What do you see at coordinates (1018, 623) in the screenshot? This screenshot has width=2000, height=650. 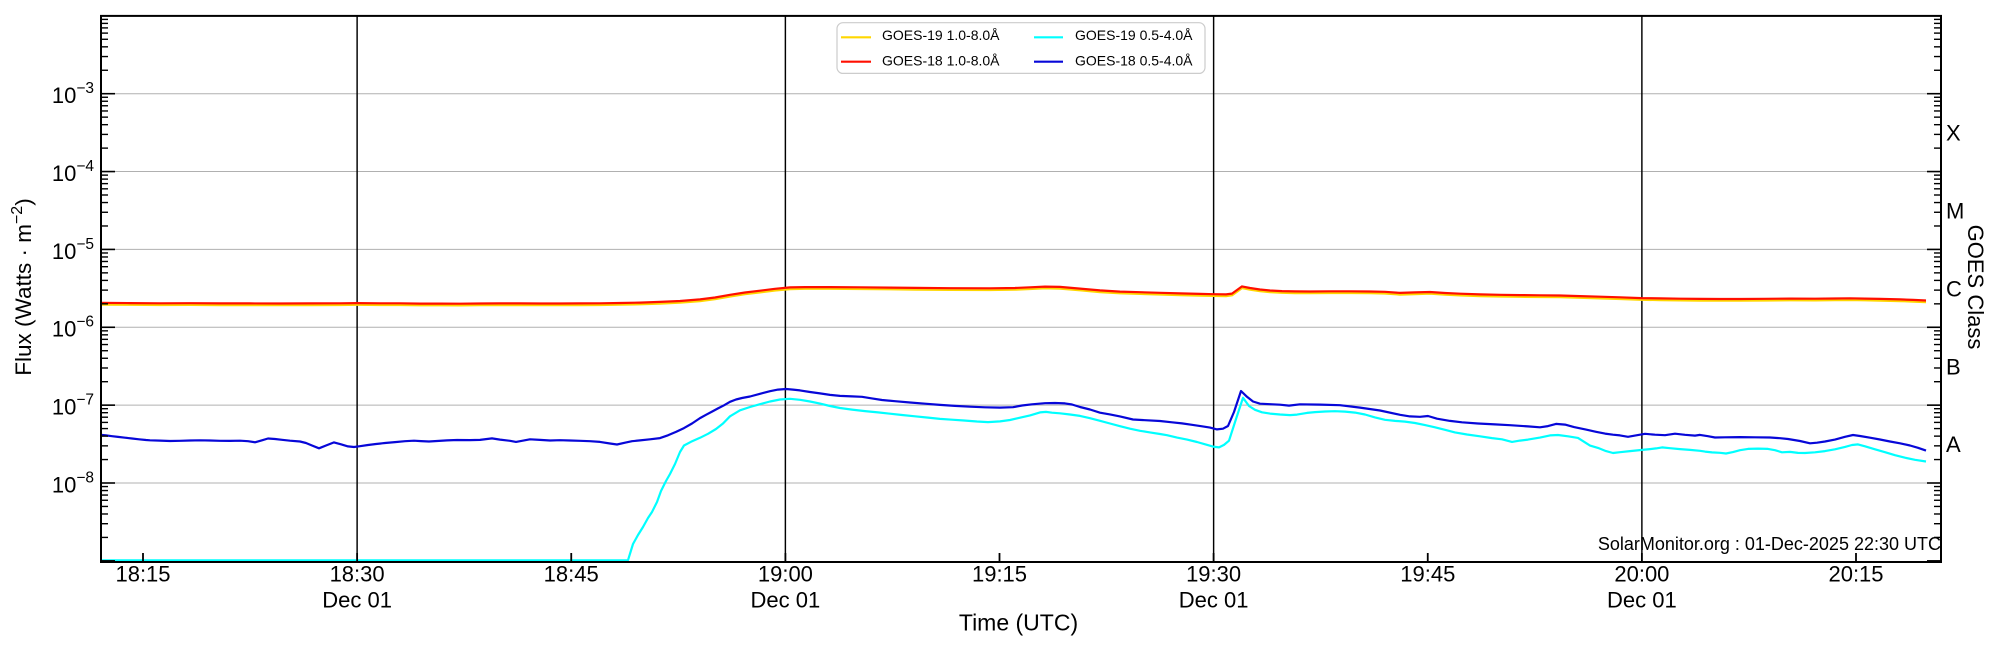 I see `svg-text: Time (UTC)` at bounding box center [1018, 623].